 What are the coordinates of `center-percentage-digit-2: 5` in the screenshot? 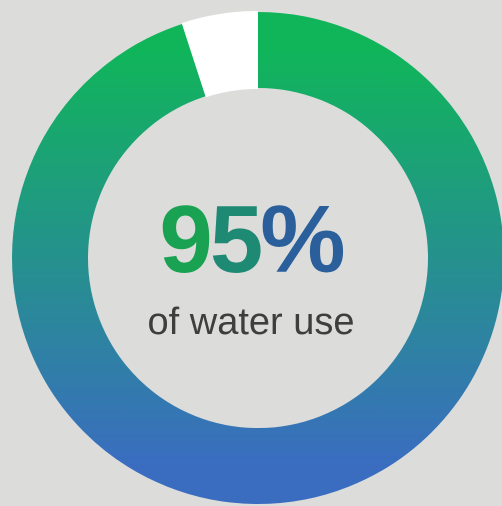 It's located at (236, 239).